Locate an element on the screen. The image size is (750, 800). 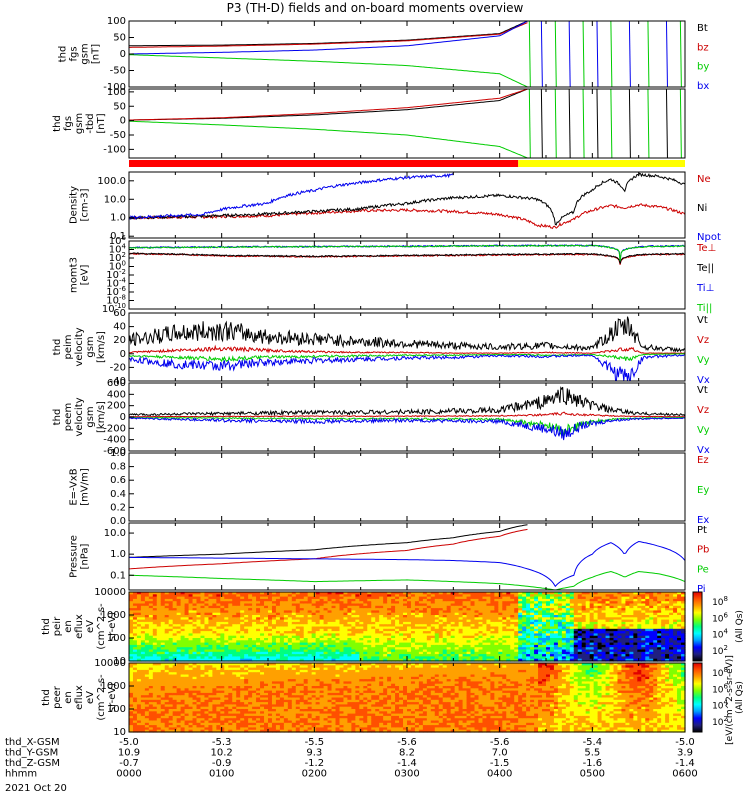
pressure-series-pb is located at coordinates (328, 549).